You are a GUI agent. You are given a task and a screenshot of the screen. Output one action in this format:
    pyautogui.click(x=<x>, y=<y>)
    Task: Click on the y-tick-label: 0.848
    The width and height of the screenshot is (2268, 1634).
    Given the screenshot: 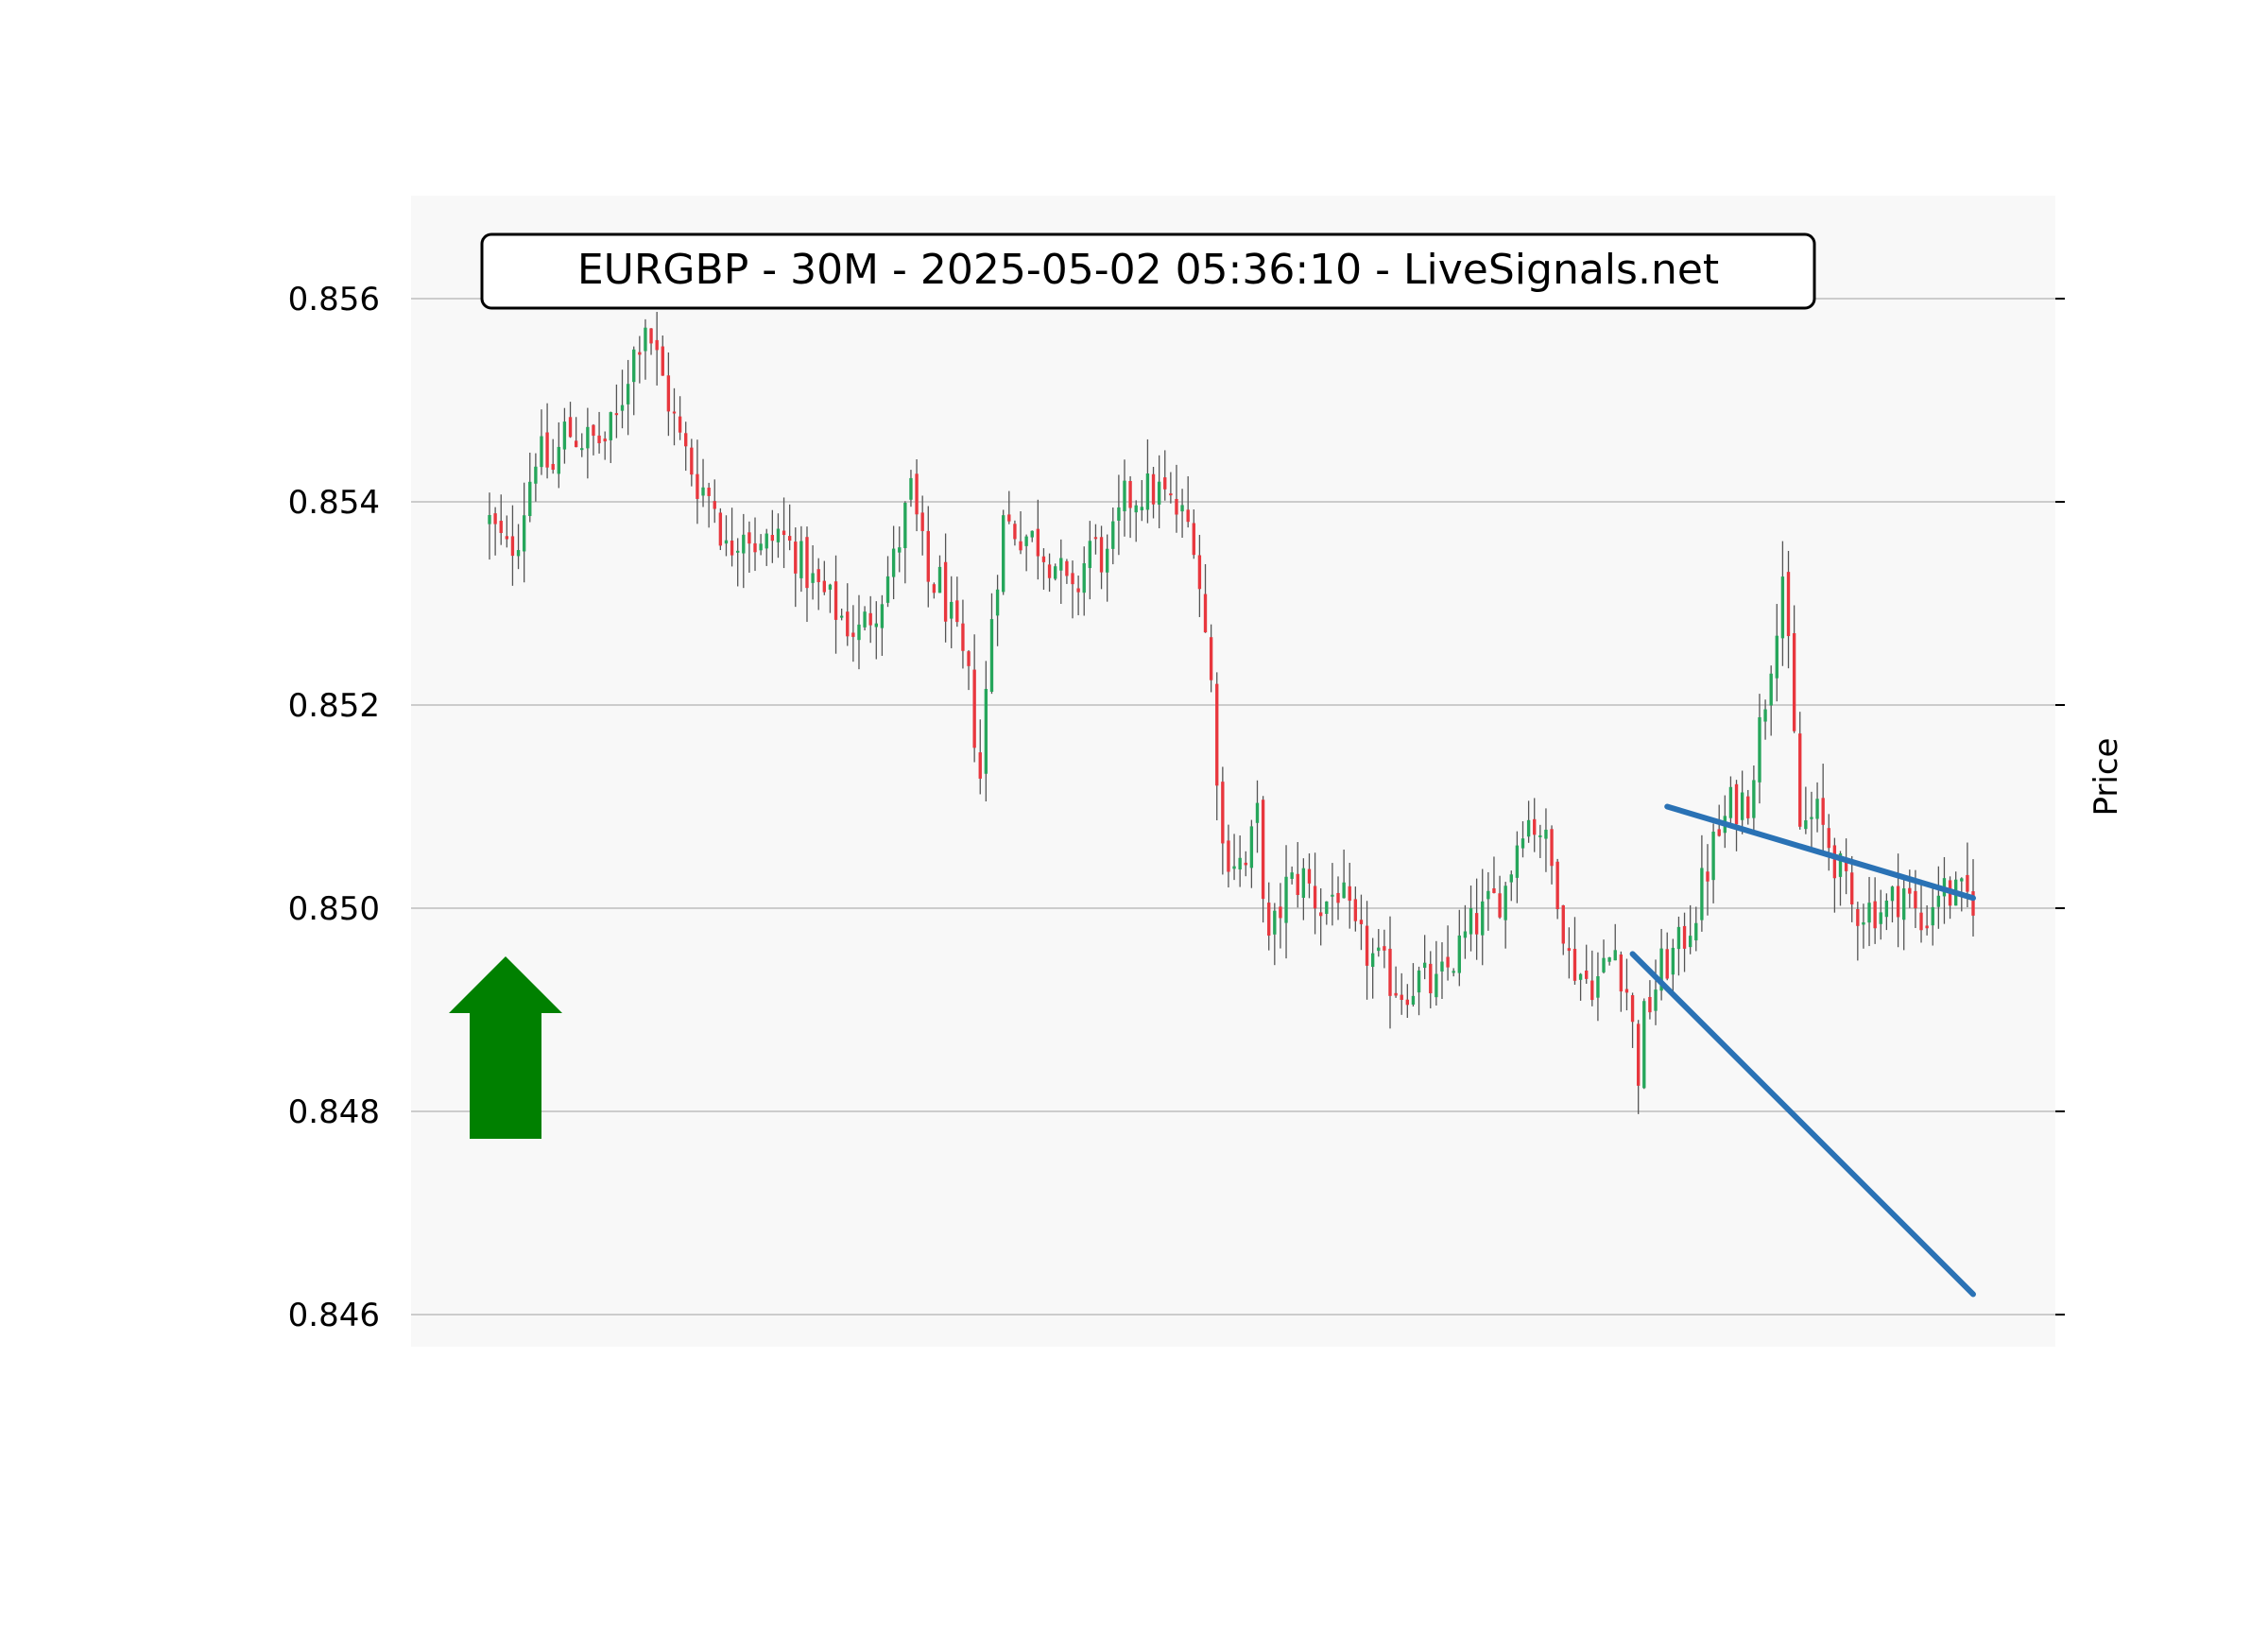 What is the action you would take?
    pyautogui.click(x=334, y=1112)
    